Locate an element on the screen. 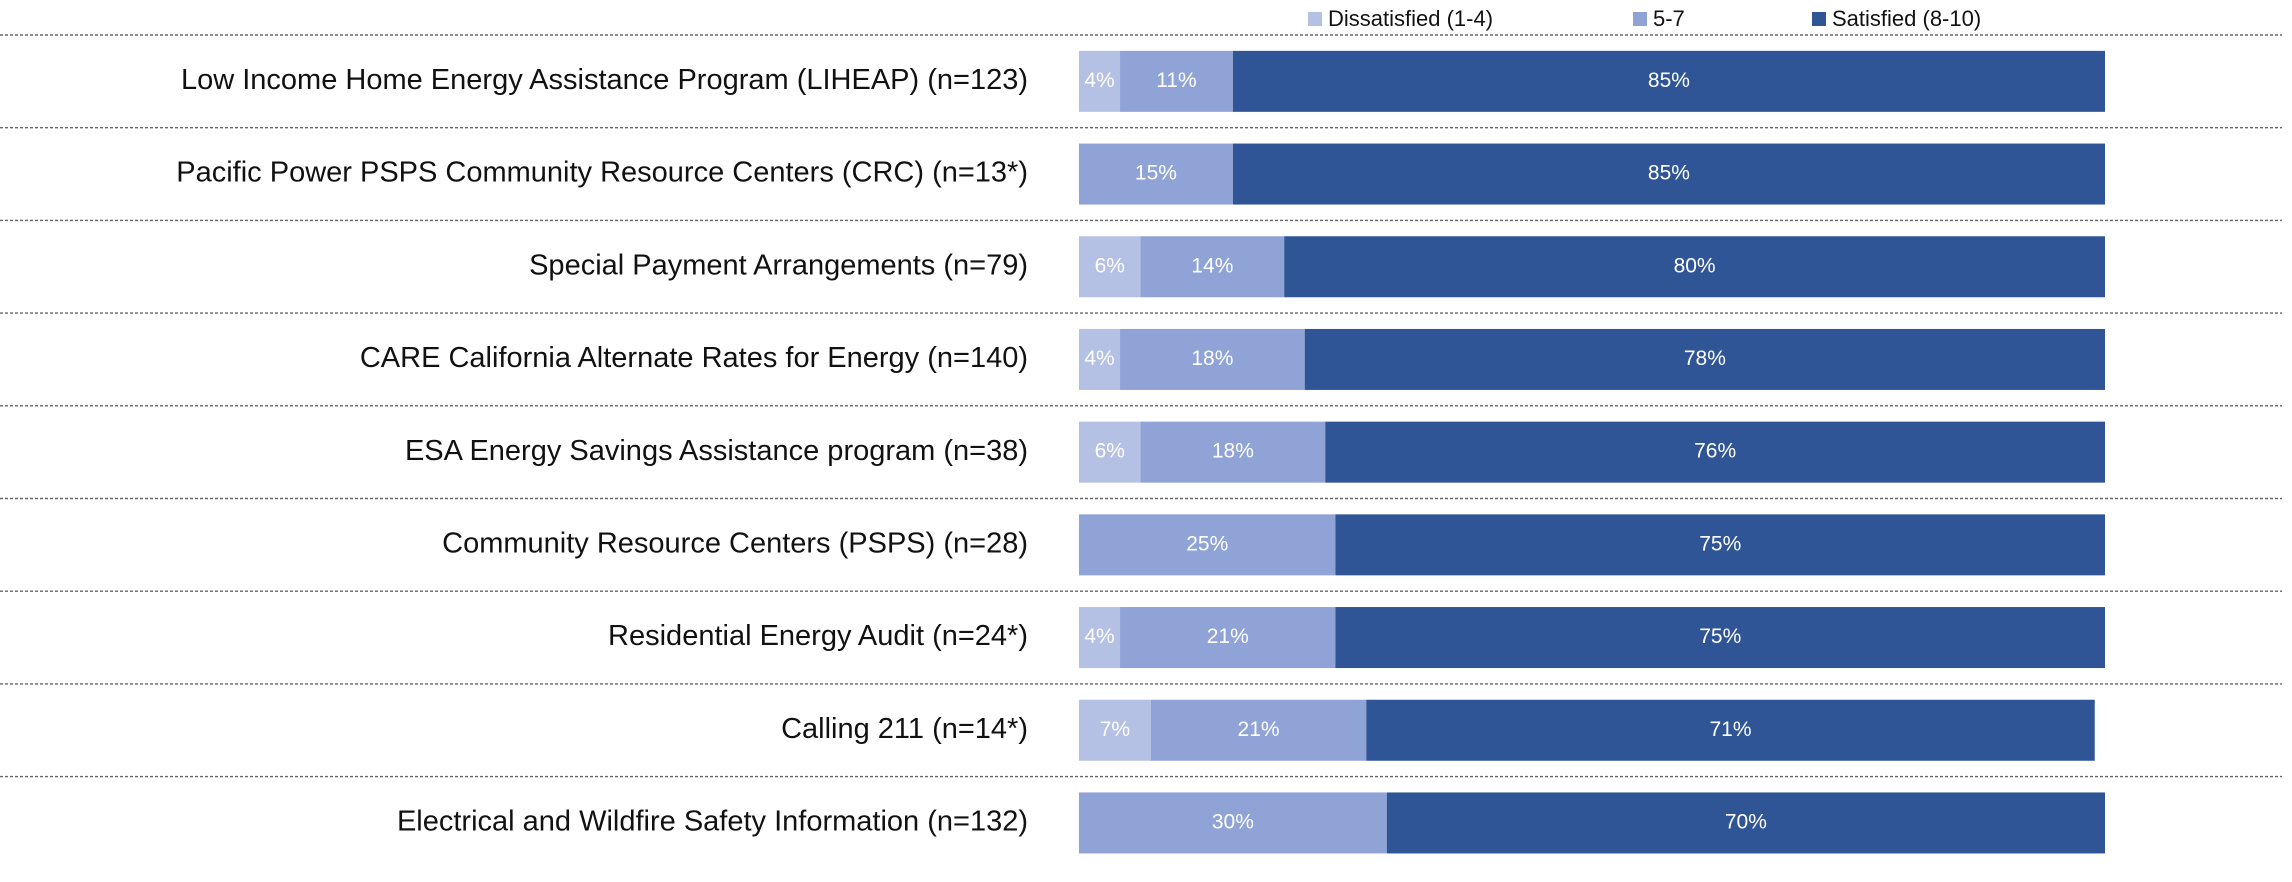 The image size is (2292, 882). value-label: 15% is located at coordinates (1156, 173).